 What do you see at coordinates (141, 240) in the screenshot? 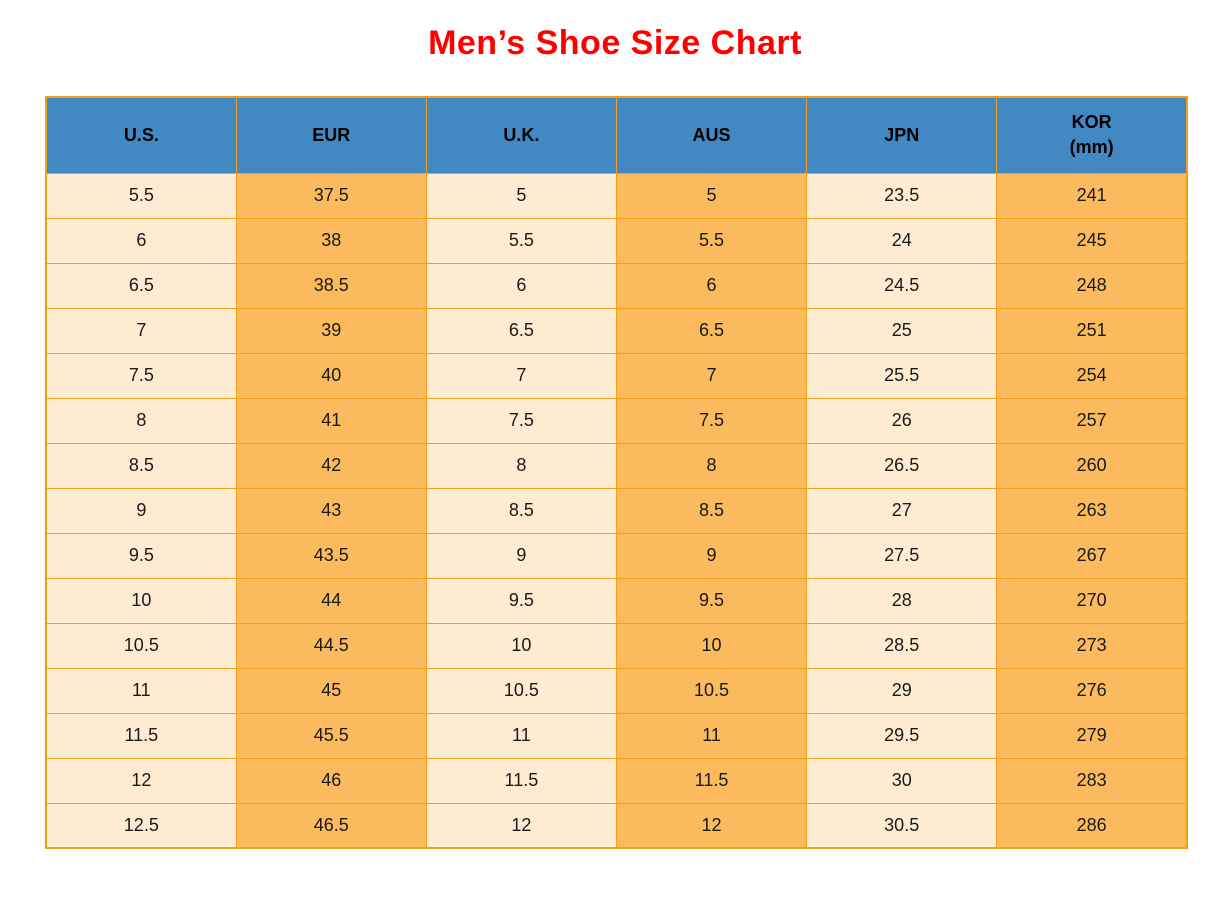
I see `cell: 6` at bounding box center [141, 240].